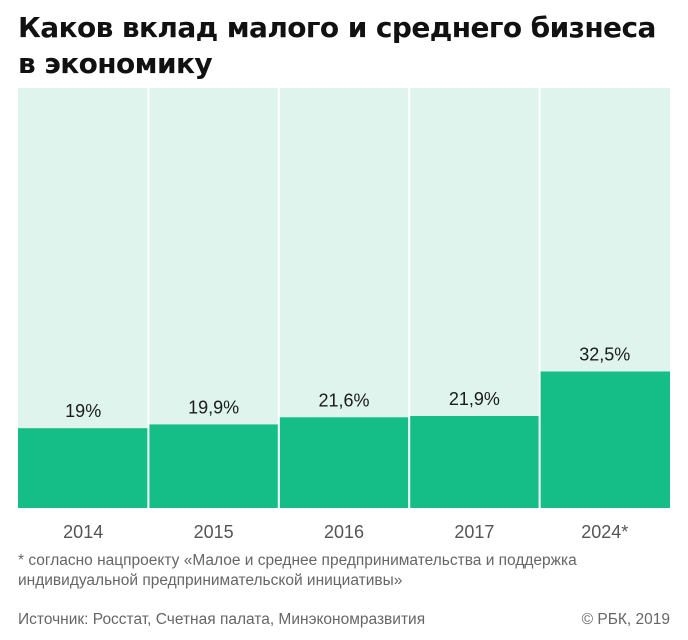  What do you see at coordinates (214, 532) in the screenshot?
I see `x-tick-label: 2015` at bounding box center [214, 532].